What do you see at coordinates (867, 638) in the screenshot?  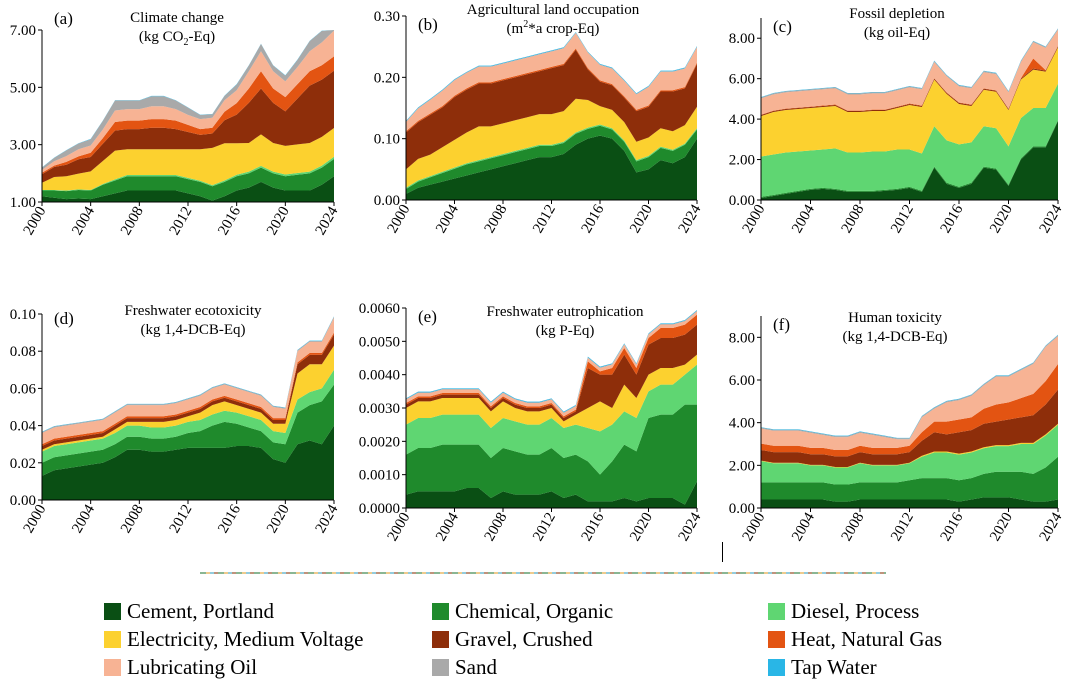 I see `legend-label: Heat, Natural Gas` at bounding box center [867, 638].